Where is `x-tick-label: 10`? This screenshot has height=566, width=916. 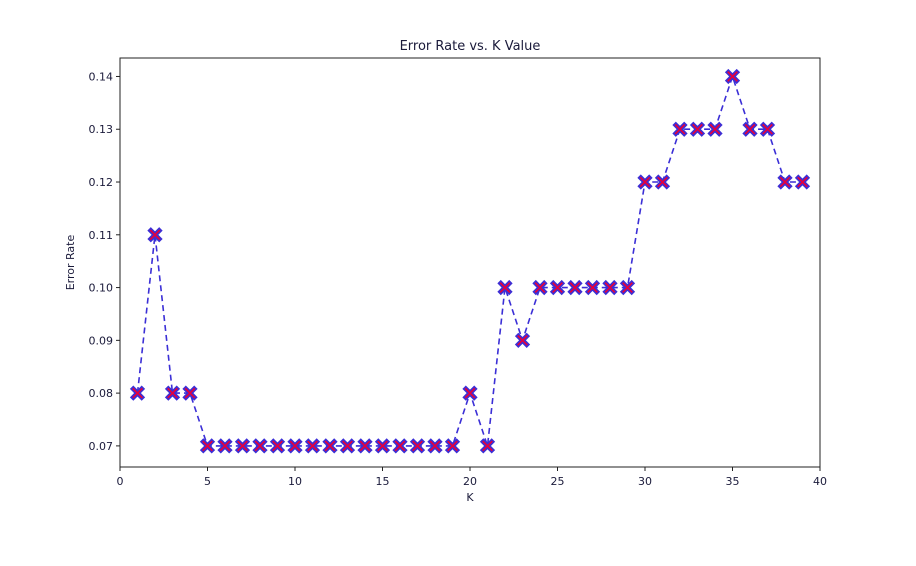
x-tick-label: 10 is located at coordinates (295, 481).